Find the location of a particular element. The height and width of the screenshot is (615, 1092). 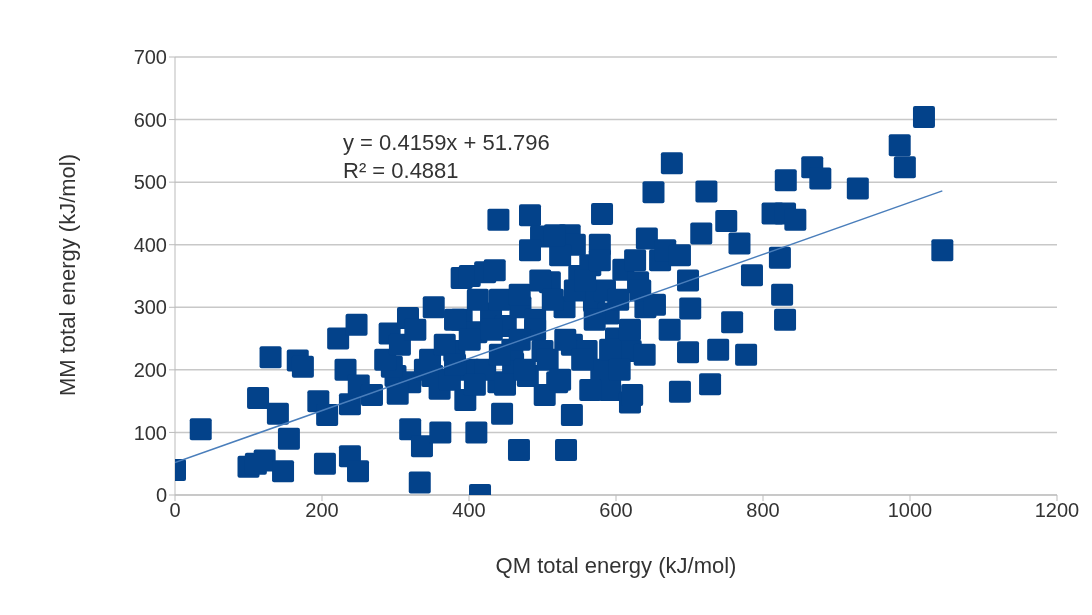

x-tick-label: 0 is located at coordinates (175, 510).